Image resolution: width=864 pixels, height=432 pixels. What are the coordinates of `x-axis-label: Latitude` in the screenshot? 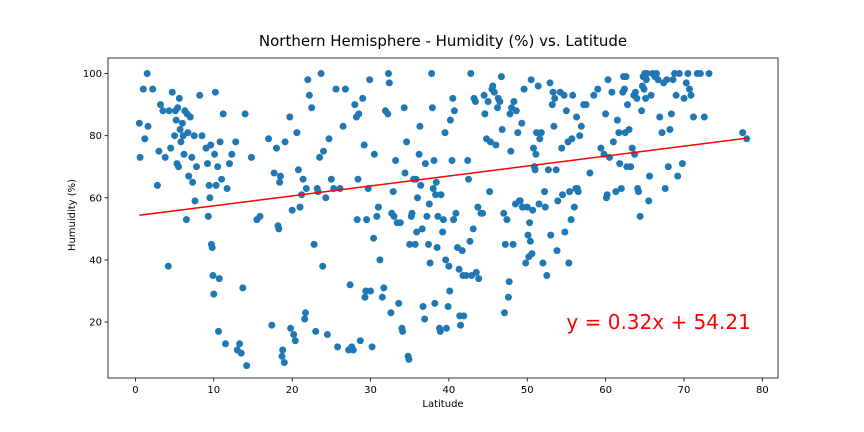 It's located at (442, 404).